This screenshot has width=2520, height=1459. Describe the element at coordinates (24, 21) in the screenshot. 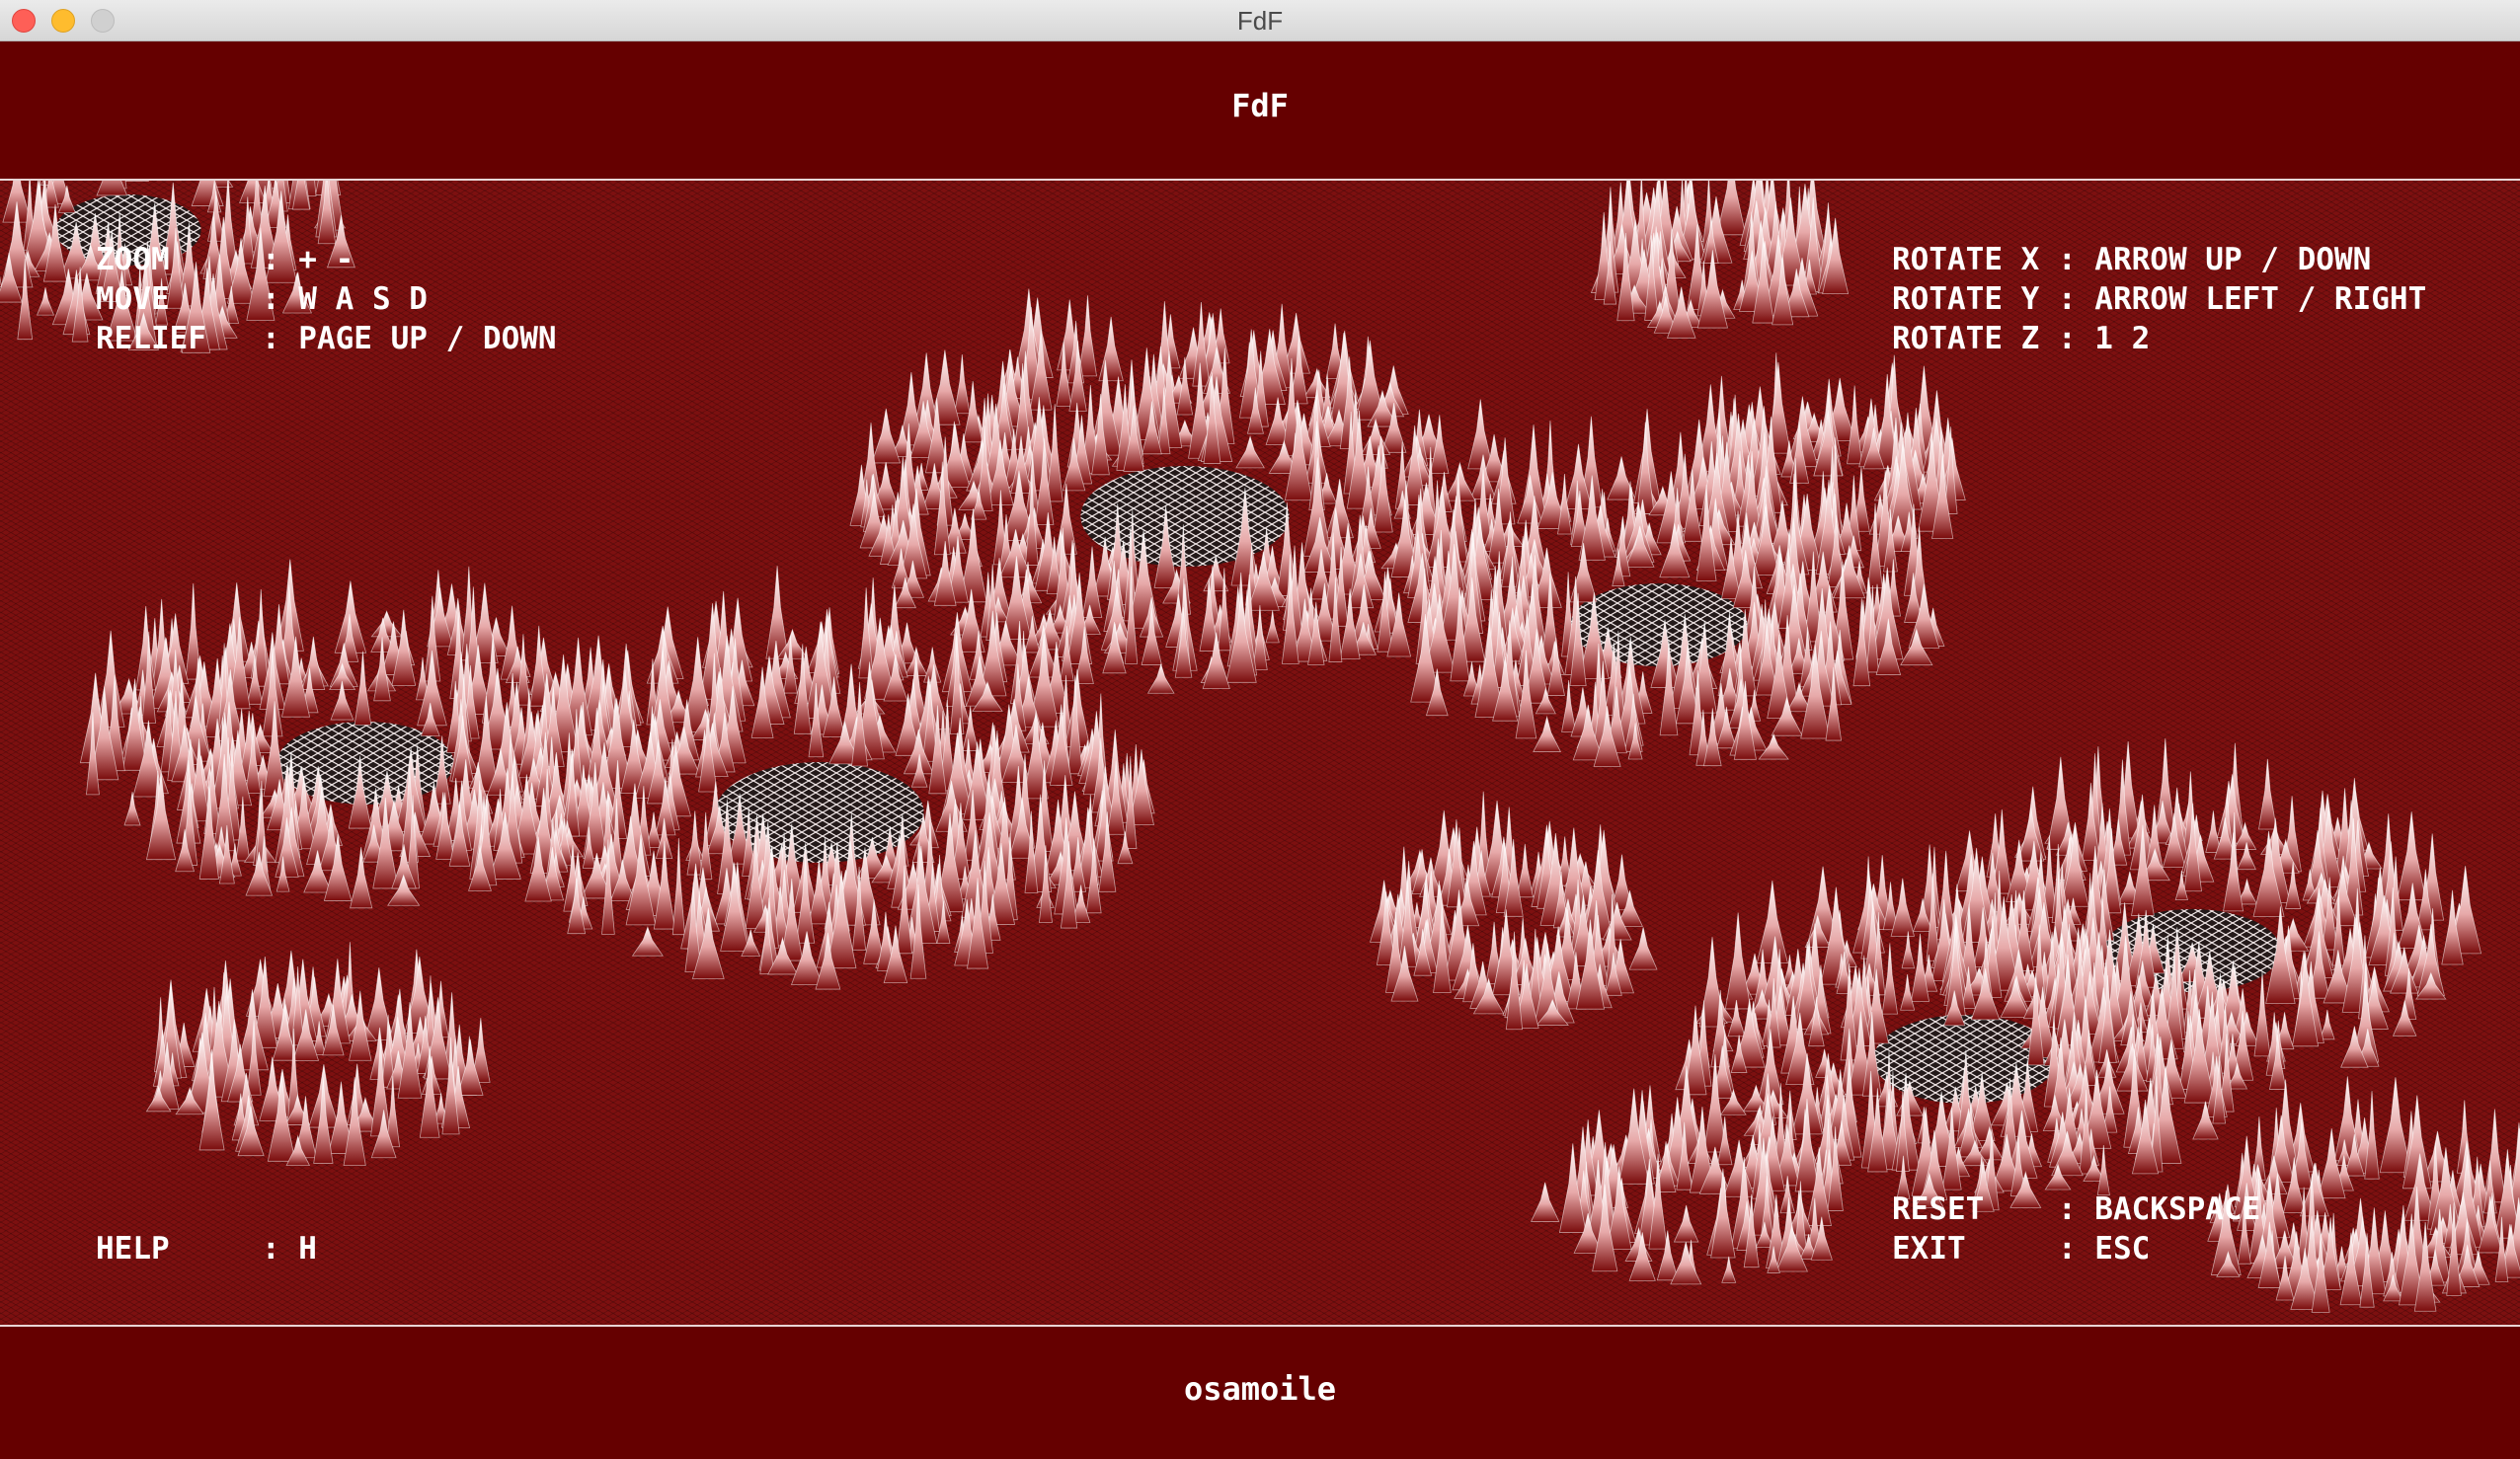

I see `close-window-button` at that location.